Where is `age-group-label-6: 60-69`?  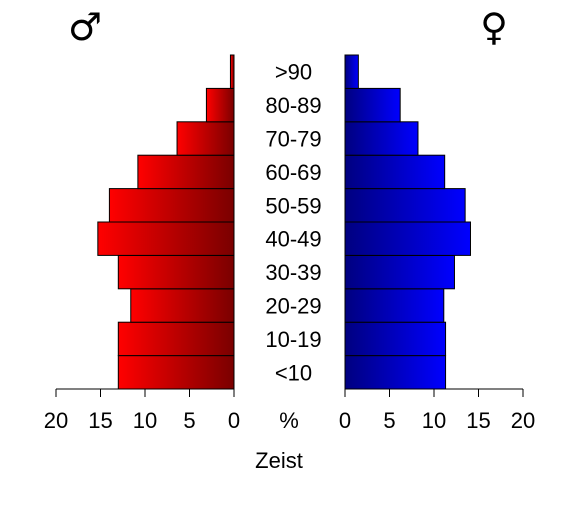
age-group-label-6: 60-69 is located at coordinates (293, 172).